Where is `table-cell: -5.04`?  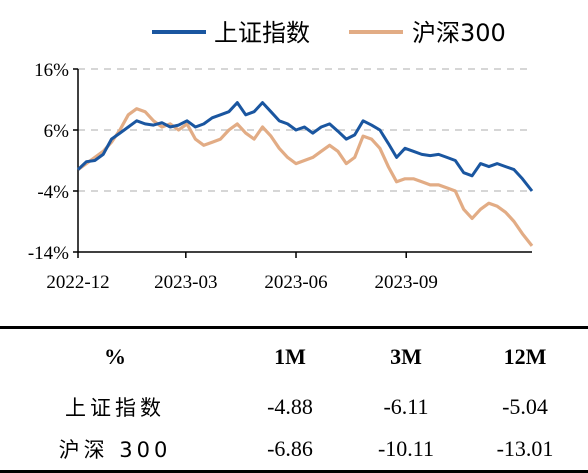
table-cell: -5.04 is located at coordinates (525, 406).